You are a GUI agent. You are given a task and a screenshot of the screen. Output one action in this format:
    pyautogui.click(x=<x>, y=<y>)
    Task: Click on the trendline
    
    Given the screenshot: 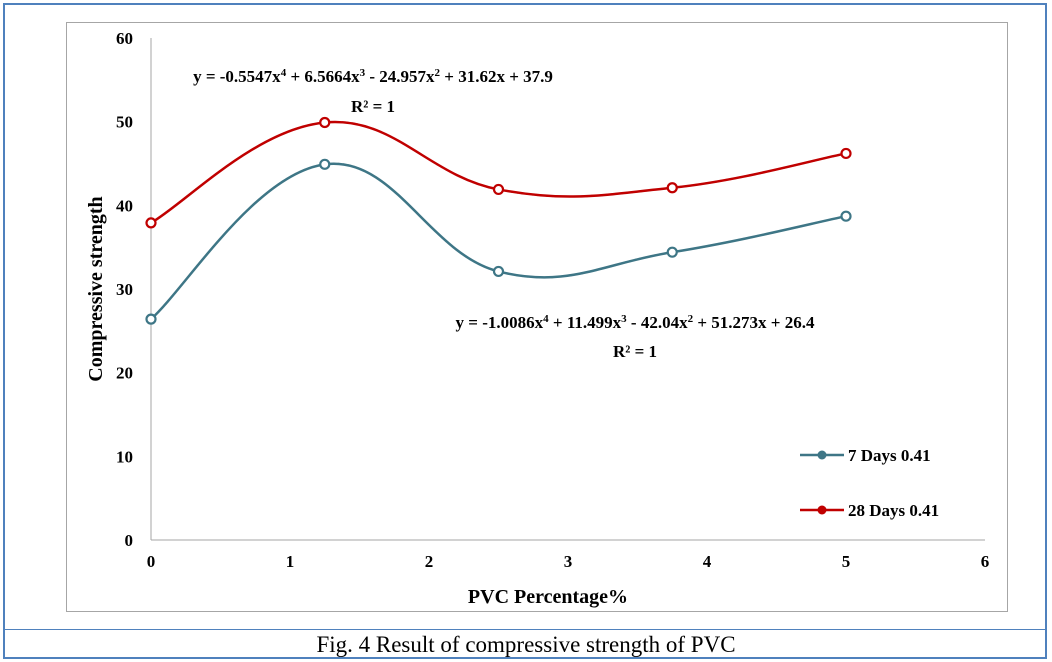 What is the action you would take?
    pyautogui.click(x=498, y=172)
    